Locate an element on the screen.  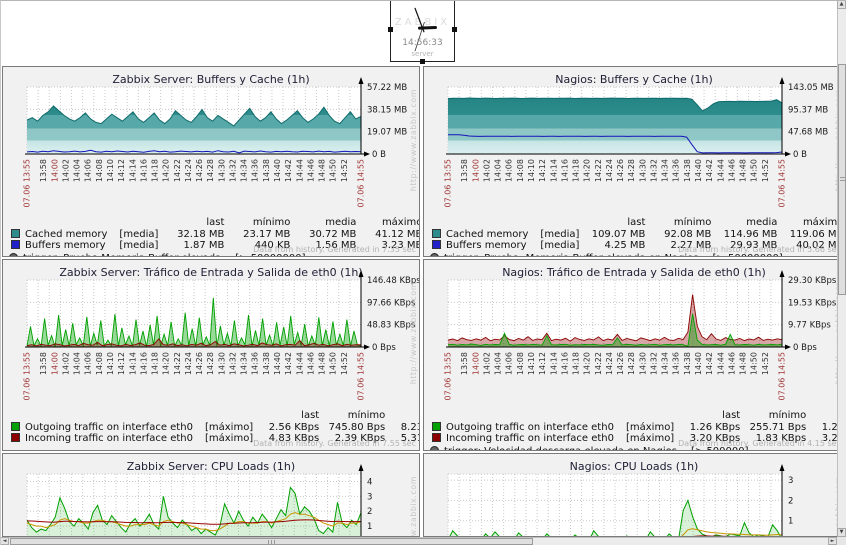
svg-text: 07.06 14:55 is located at coordinates (361, 183).